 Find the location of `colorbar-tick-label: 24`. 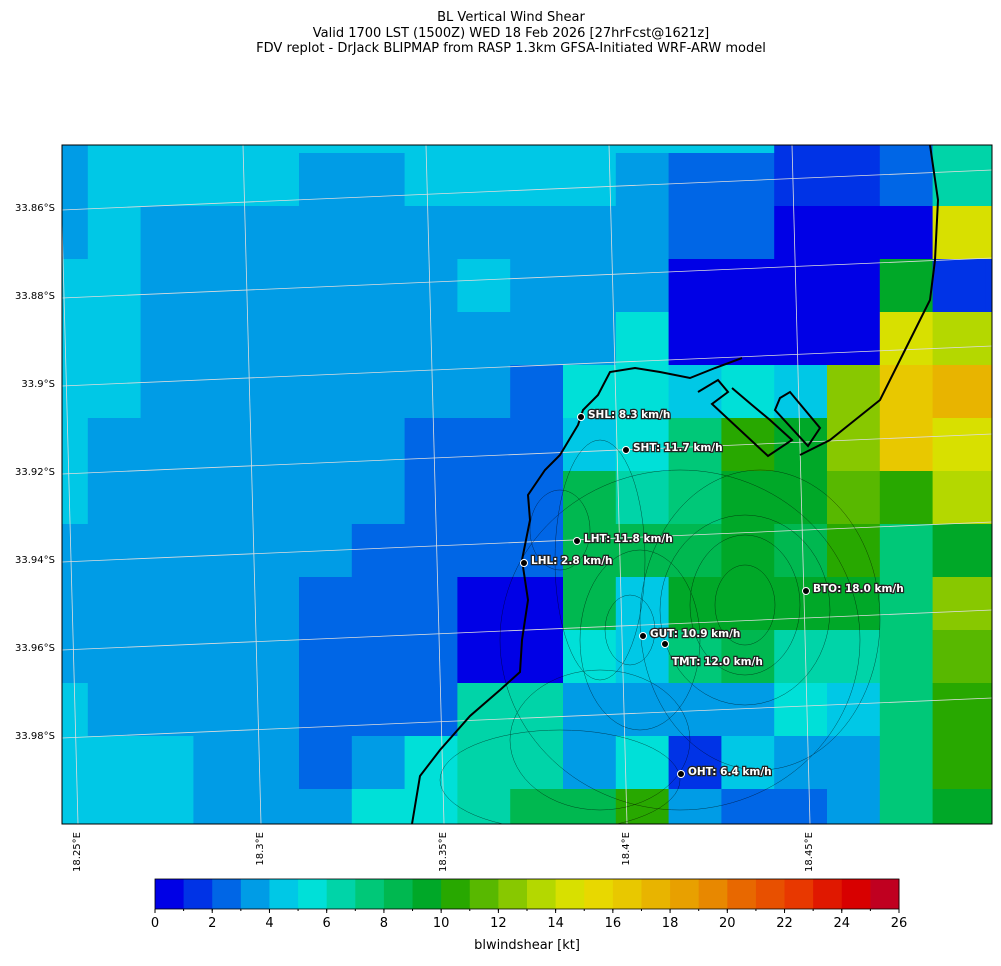

colorbar-tick-label: 24 is located at coordinates (841, 923).